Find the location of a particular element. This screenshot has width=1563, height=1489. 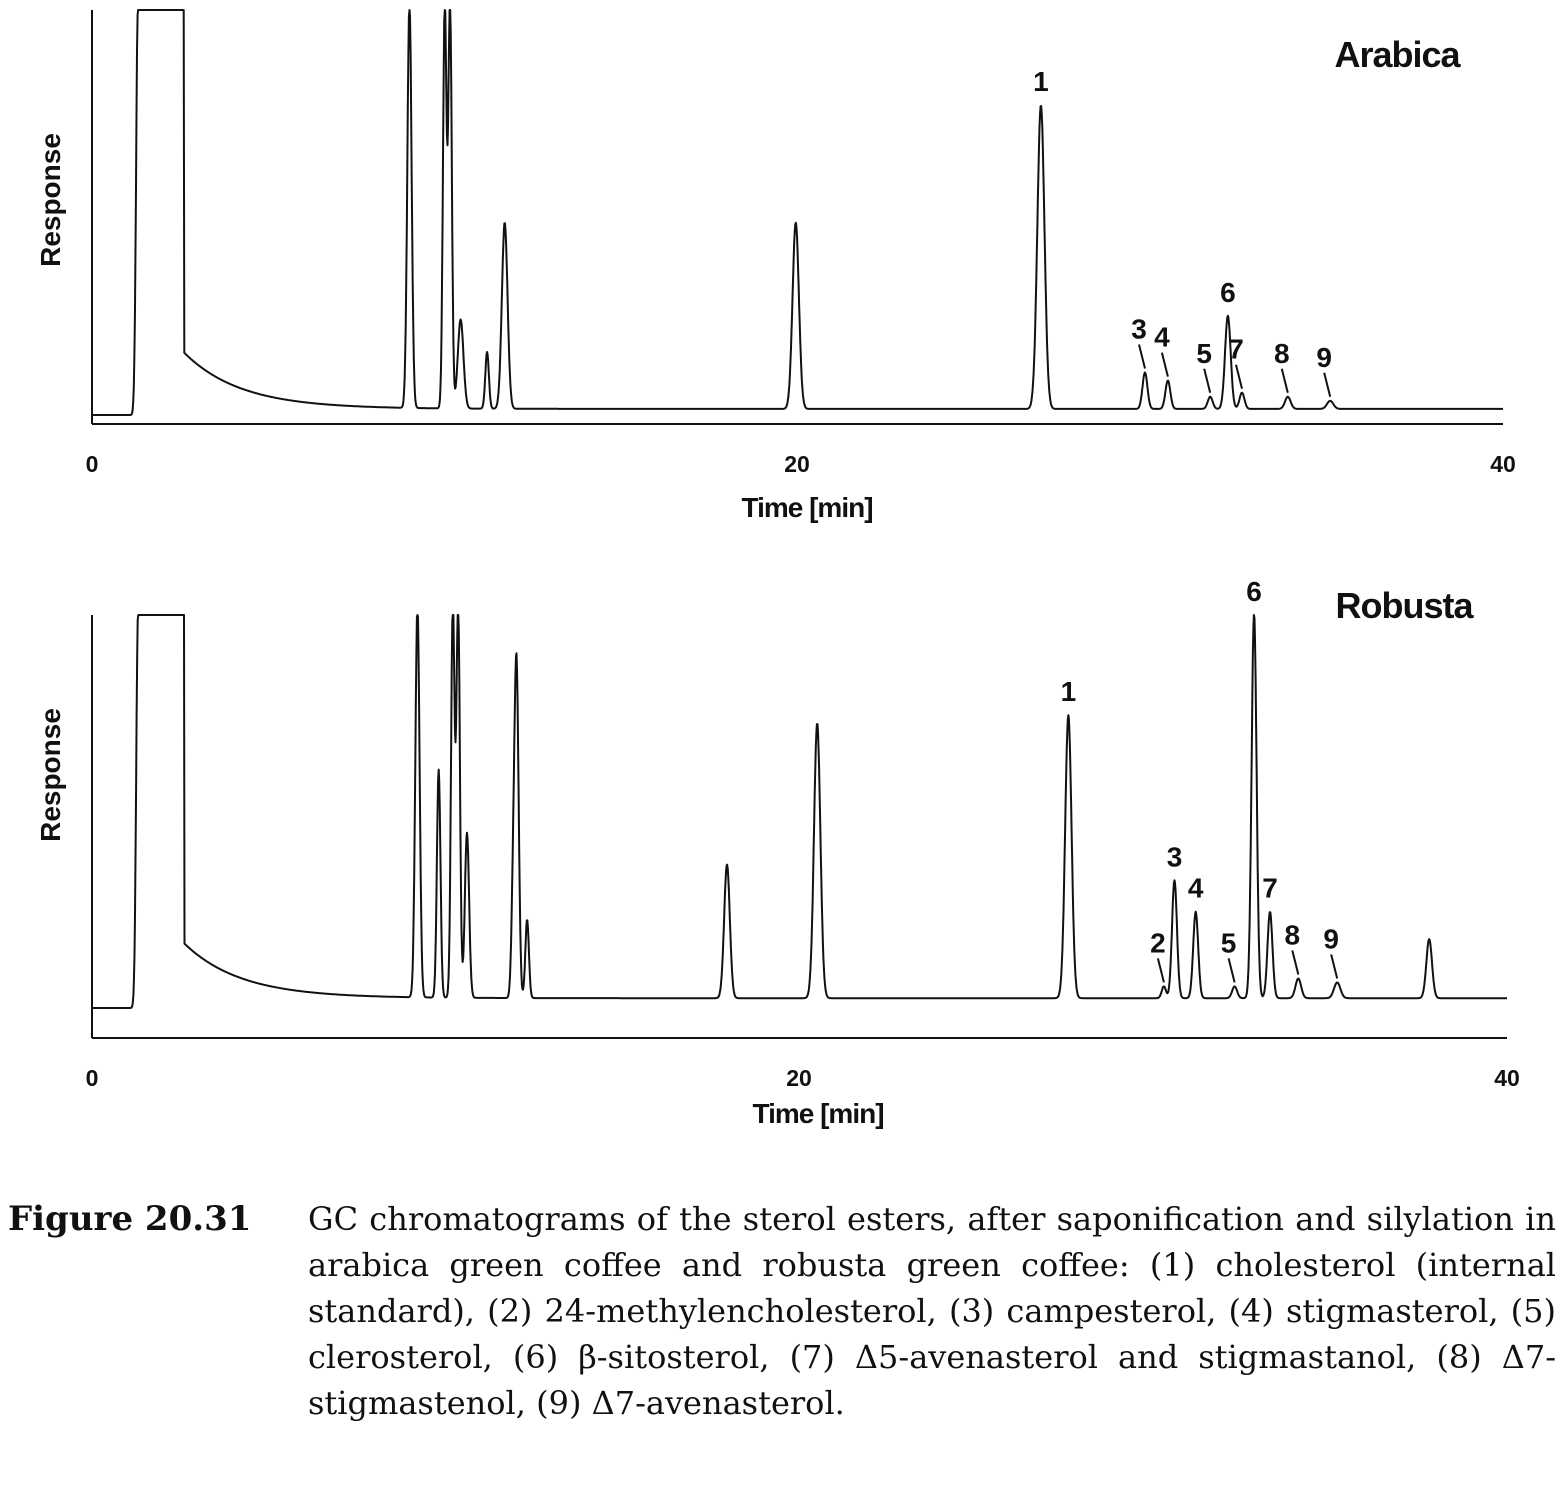

robusta-title: Robusta is located at coordinates (1405, 605).